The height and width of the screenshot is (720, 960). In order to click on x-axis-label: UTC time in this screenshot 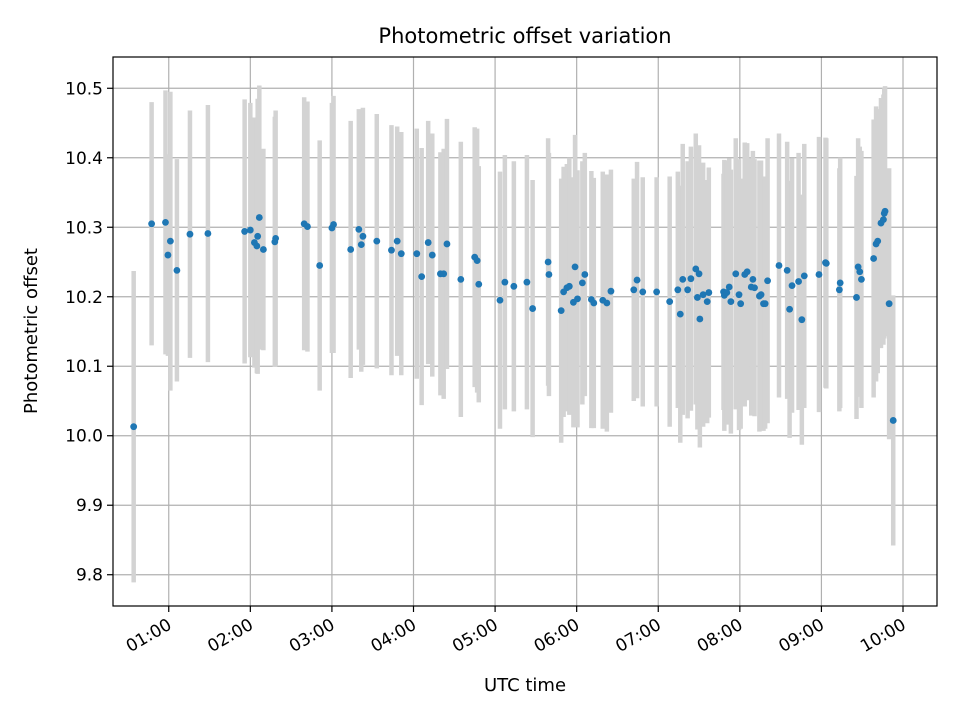, I will do `click(525, 685)`.